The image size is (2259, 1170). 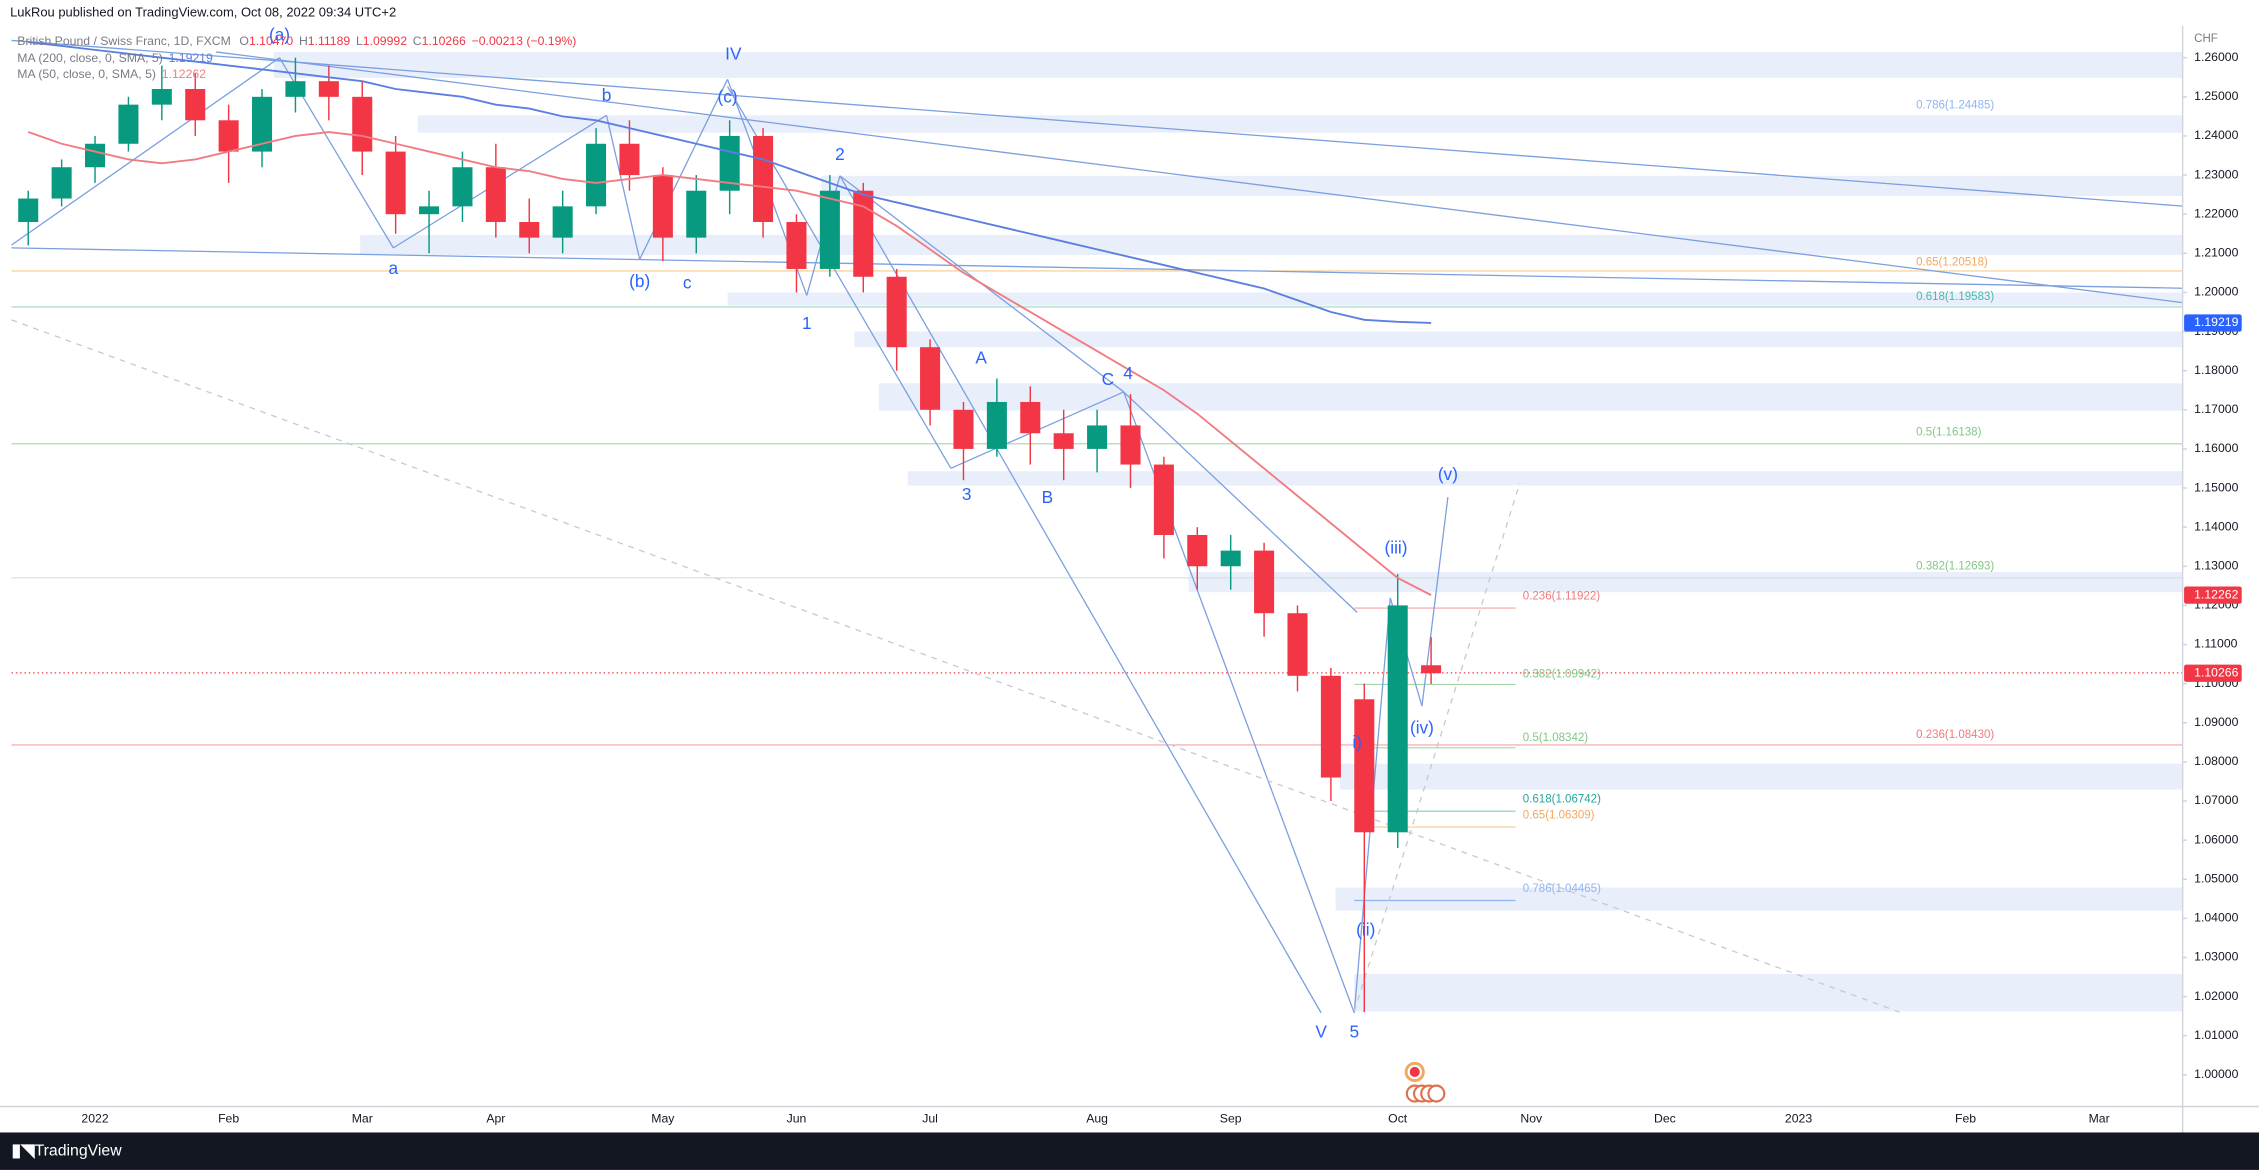 I want to click on wave-label: 3, so click(x=967, y=494).